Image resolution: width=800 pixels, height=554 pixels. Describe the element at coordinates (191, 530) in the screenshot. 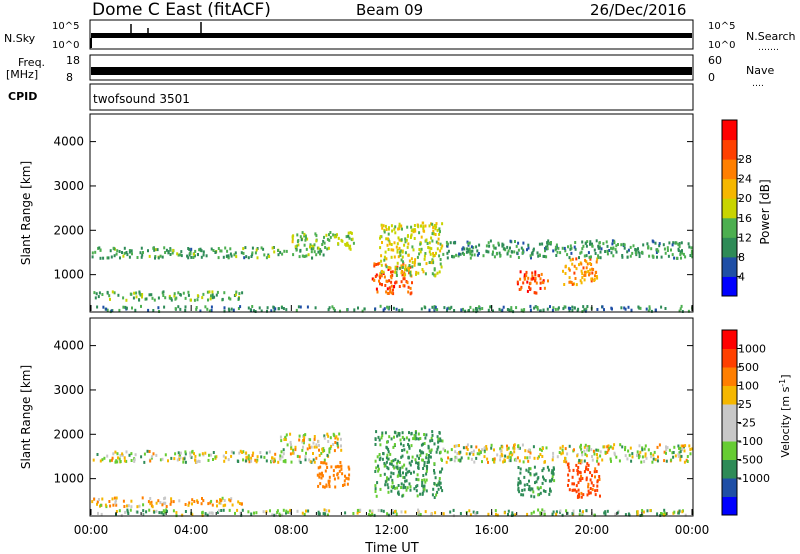

I see `x-tick-label: 04:00` at that location.